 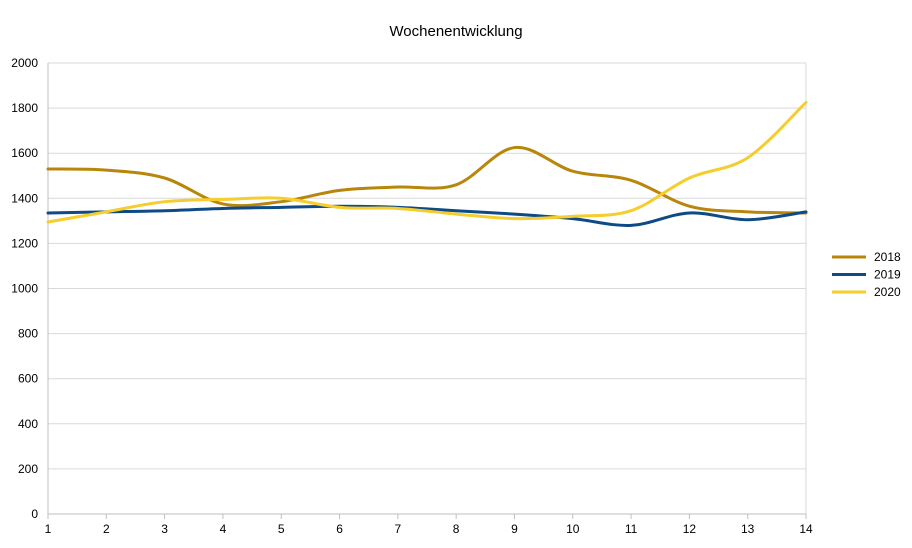 I want to click on x-tick-label: 5, so click(x=281, y=529).